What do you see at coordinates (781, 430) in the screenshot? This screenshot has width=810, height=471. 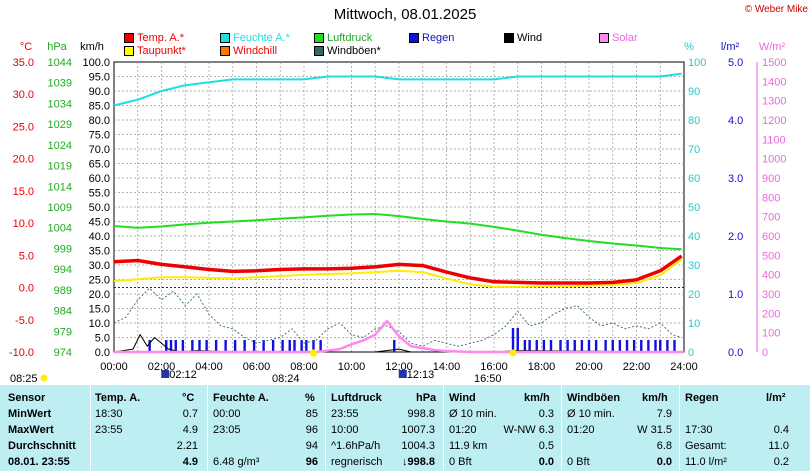 I see `cell-rain: 0.4` at bounding box center [781, 430].